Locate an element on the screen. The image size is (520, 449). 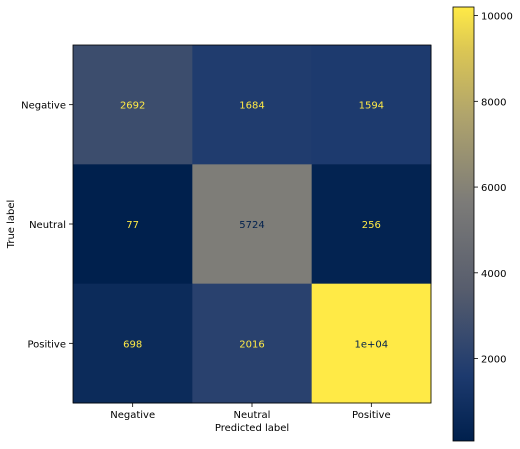
colorbar is located at coordinates (463, 224).